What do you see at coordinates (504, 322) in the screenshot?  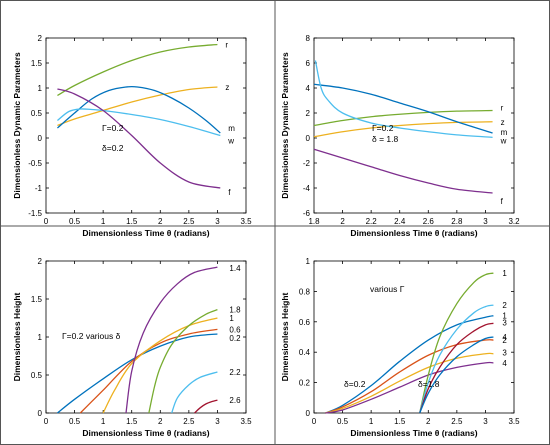 I see `series-label-6: 3` at bounding box center [504, 322].